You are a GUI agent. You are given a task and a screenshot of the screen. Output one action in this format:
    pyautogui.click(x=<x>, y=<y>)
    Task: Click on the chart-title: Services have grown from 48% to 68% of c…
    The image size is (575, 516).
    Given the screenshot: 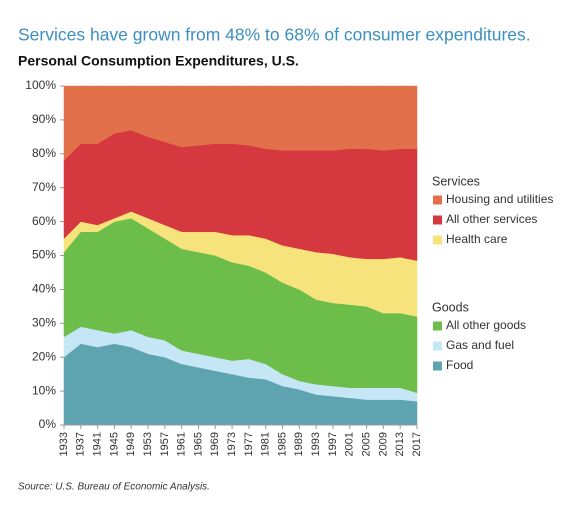 What is the action you would take?
    pyautogui.click(x=274, y=35)
    